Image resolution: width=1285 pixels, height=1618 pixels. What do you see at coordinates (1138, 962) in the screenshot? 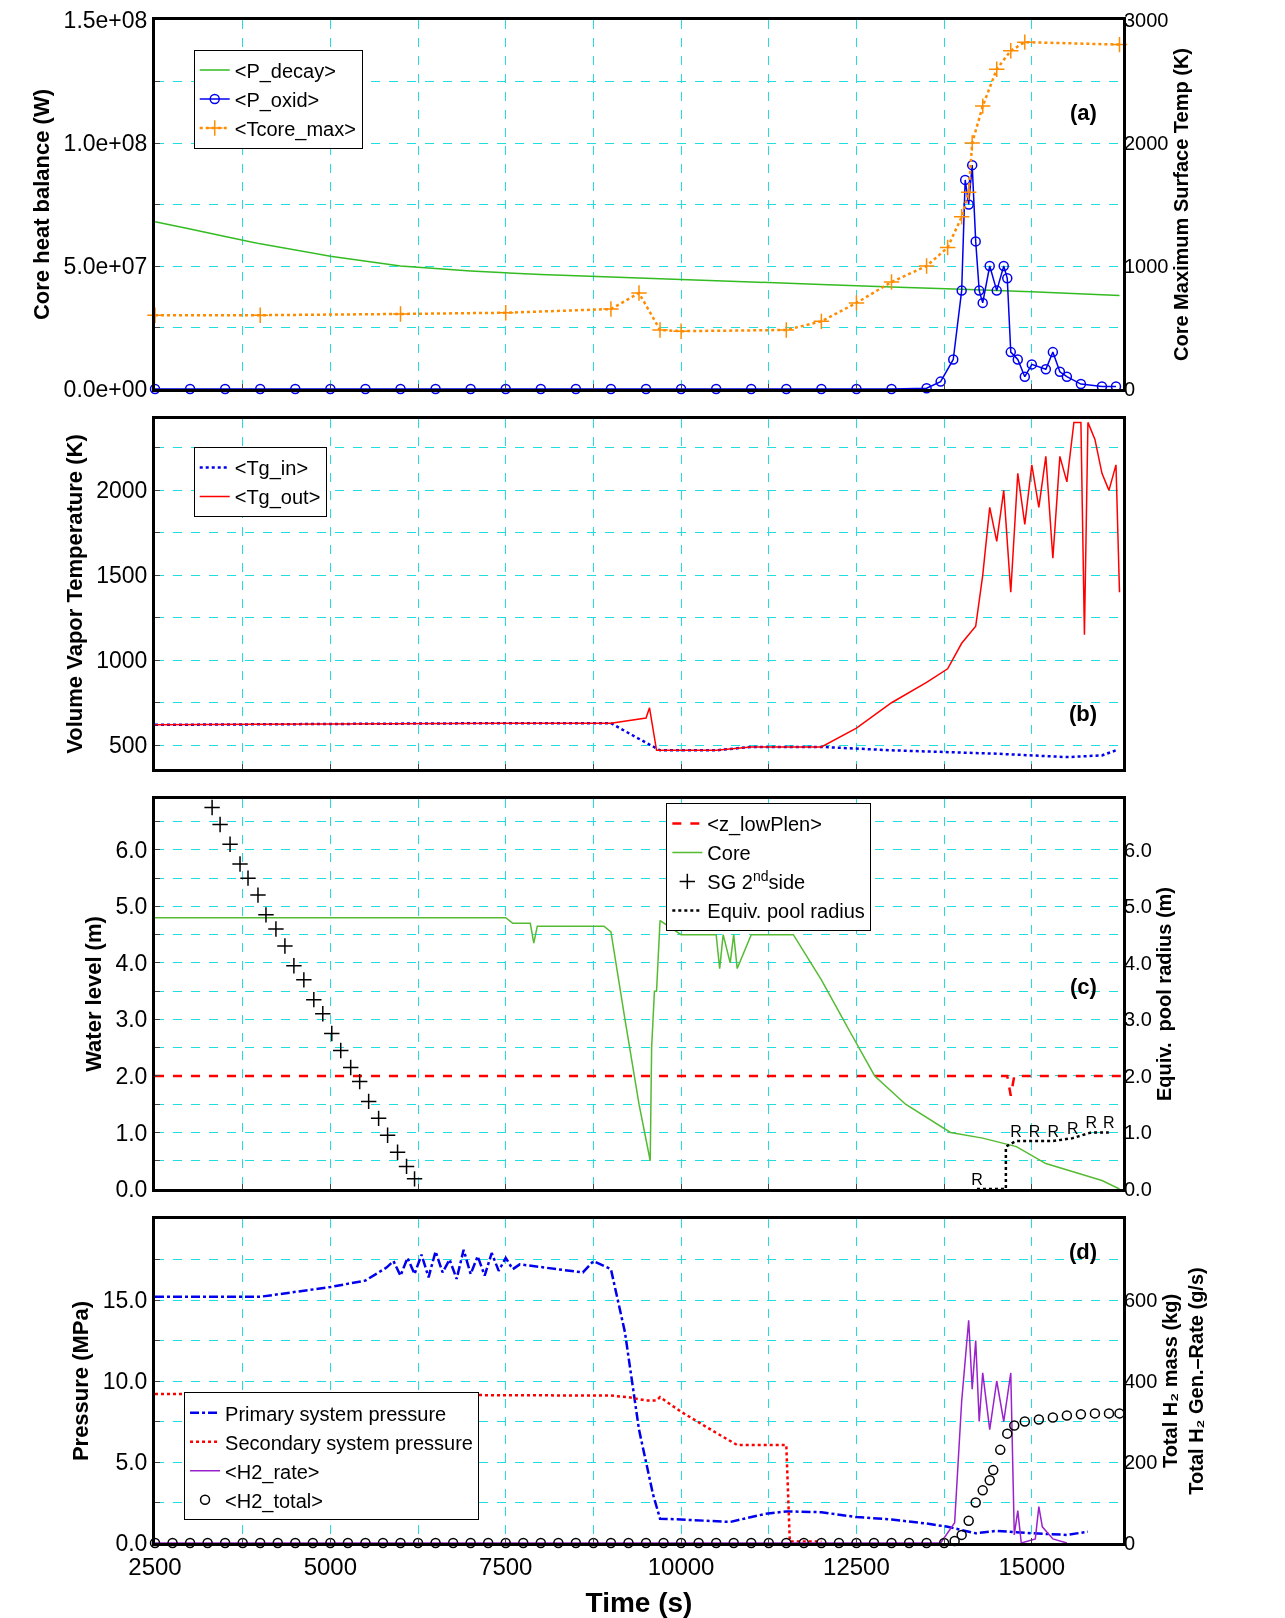
I see `y2-tick-label: 4.0` at bounding box center [1138, 962].